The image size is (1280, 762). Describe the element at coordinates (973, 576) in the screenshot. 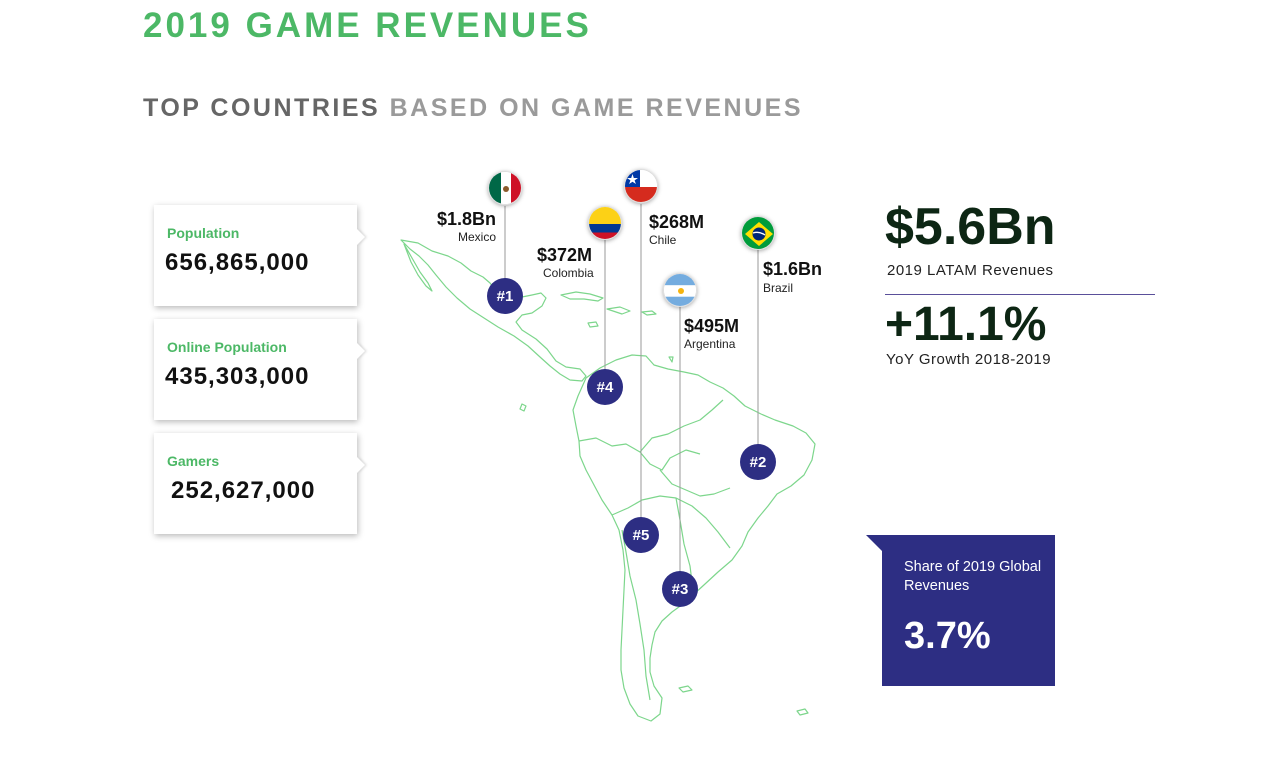

I see `global-share-caption: Share of 2019 Global Revenues` at that location.